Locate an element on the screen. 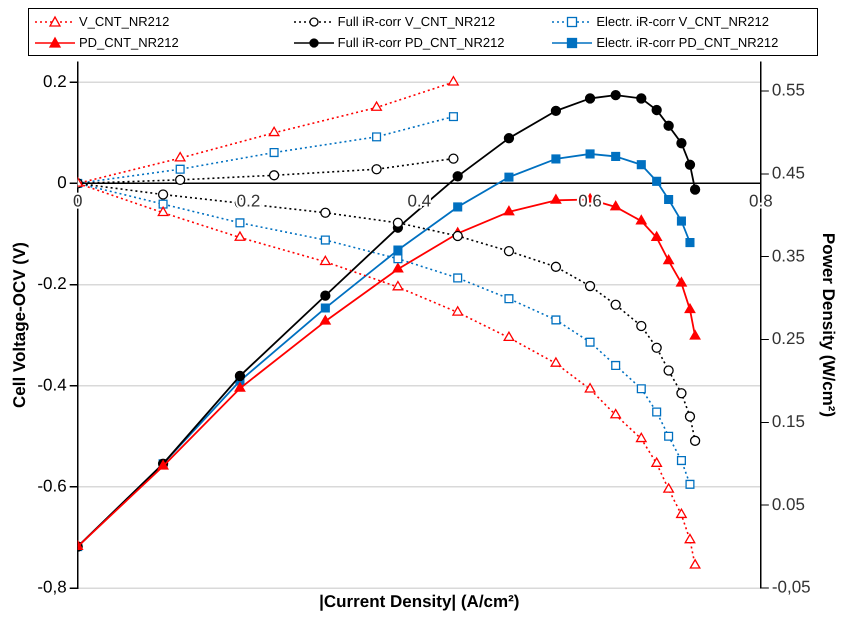 The image size is (848, 618). y2-tick-label: 0.05 is located at coordinates (788, 504).